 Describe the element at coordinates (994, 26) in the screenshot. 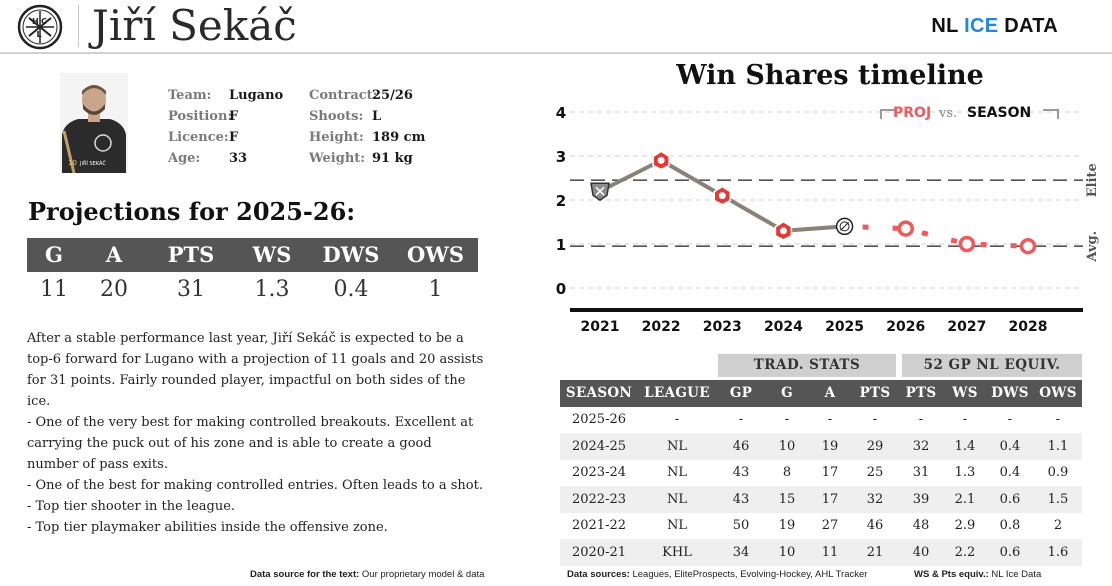

I see `brand-logo: NL ICE DATA` at that location.